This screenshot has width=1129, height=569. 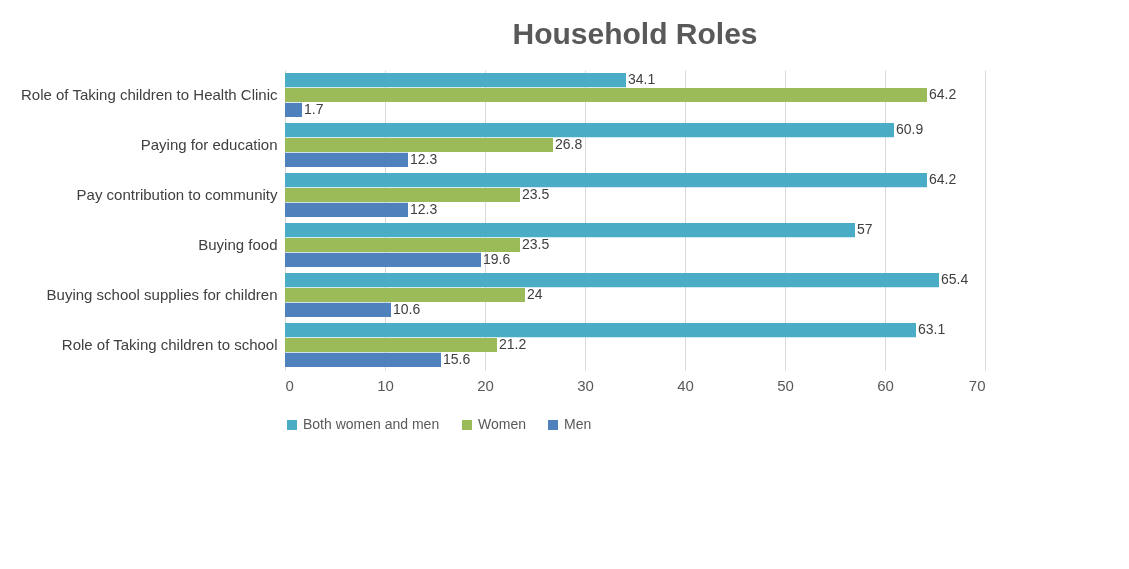 What do you see at coordinates (209, 144) in the screenshot?
I see `y-tick-label: Paying for education` at bounding box center [209, 144].